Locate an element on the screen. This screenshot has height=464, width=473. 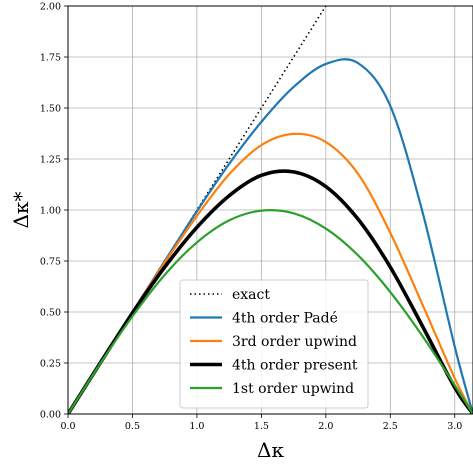
x-tick-label: 3.0 is located at coordinates (454, 426).